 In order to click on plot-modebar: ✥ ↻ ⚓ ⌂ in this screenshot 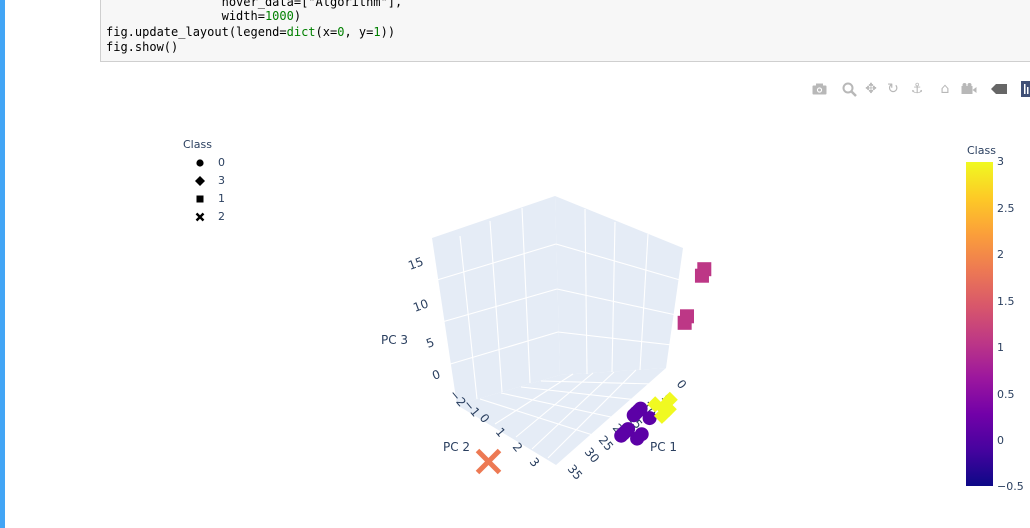, I will do `click(919, 90)`.